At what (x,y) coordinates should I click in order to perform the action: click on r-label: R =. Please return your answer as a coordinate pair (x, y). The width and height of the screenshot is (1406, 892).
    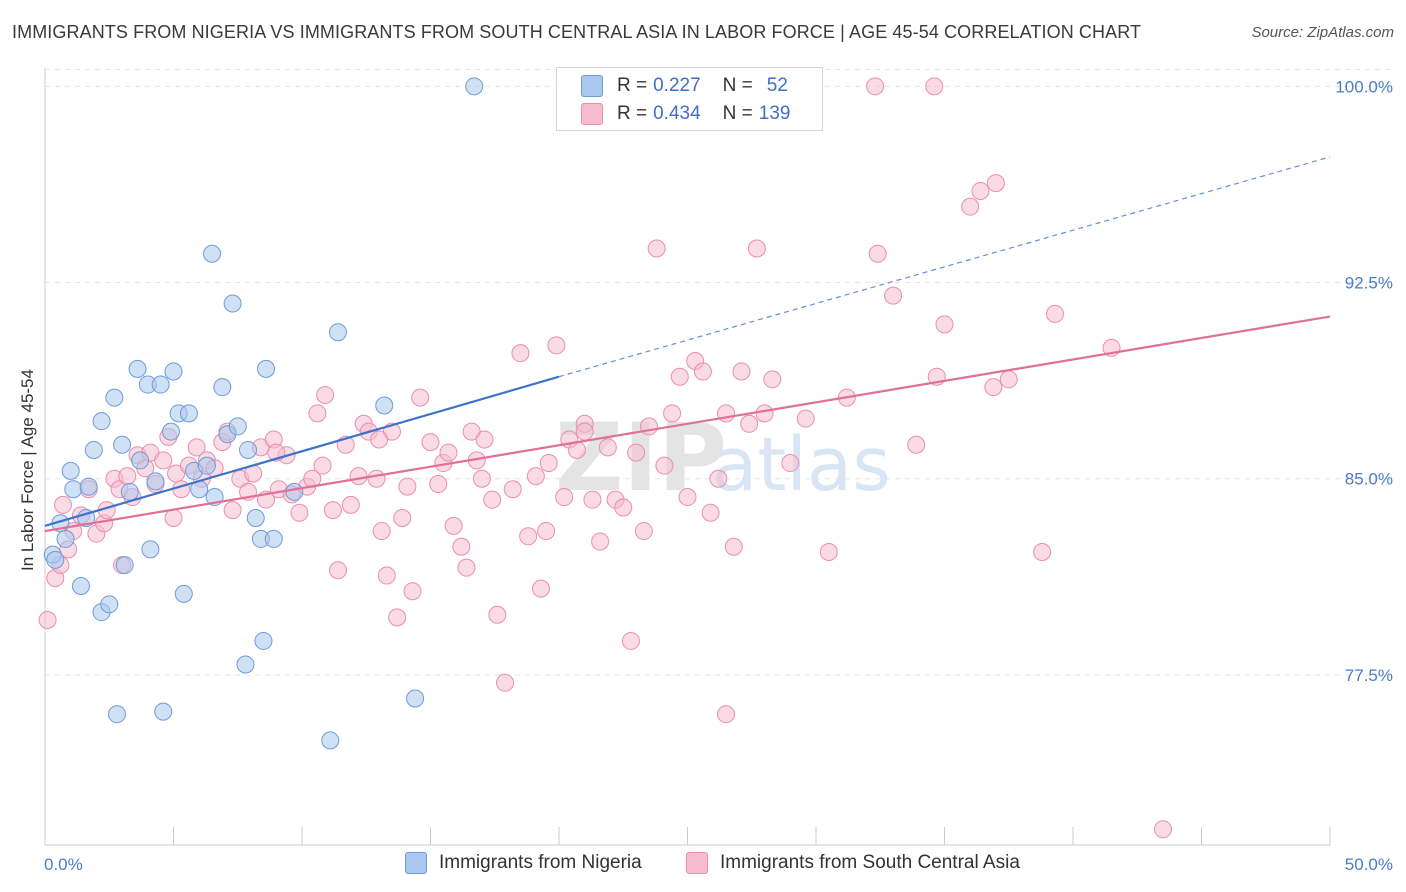
    Looking at the image, I should click on (632, 85).